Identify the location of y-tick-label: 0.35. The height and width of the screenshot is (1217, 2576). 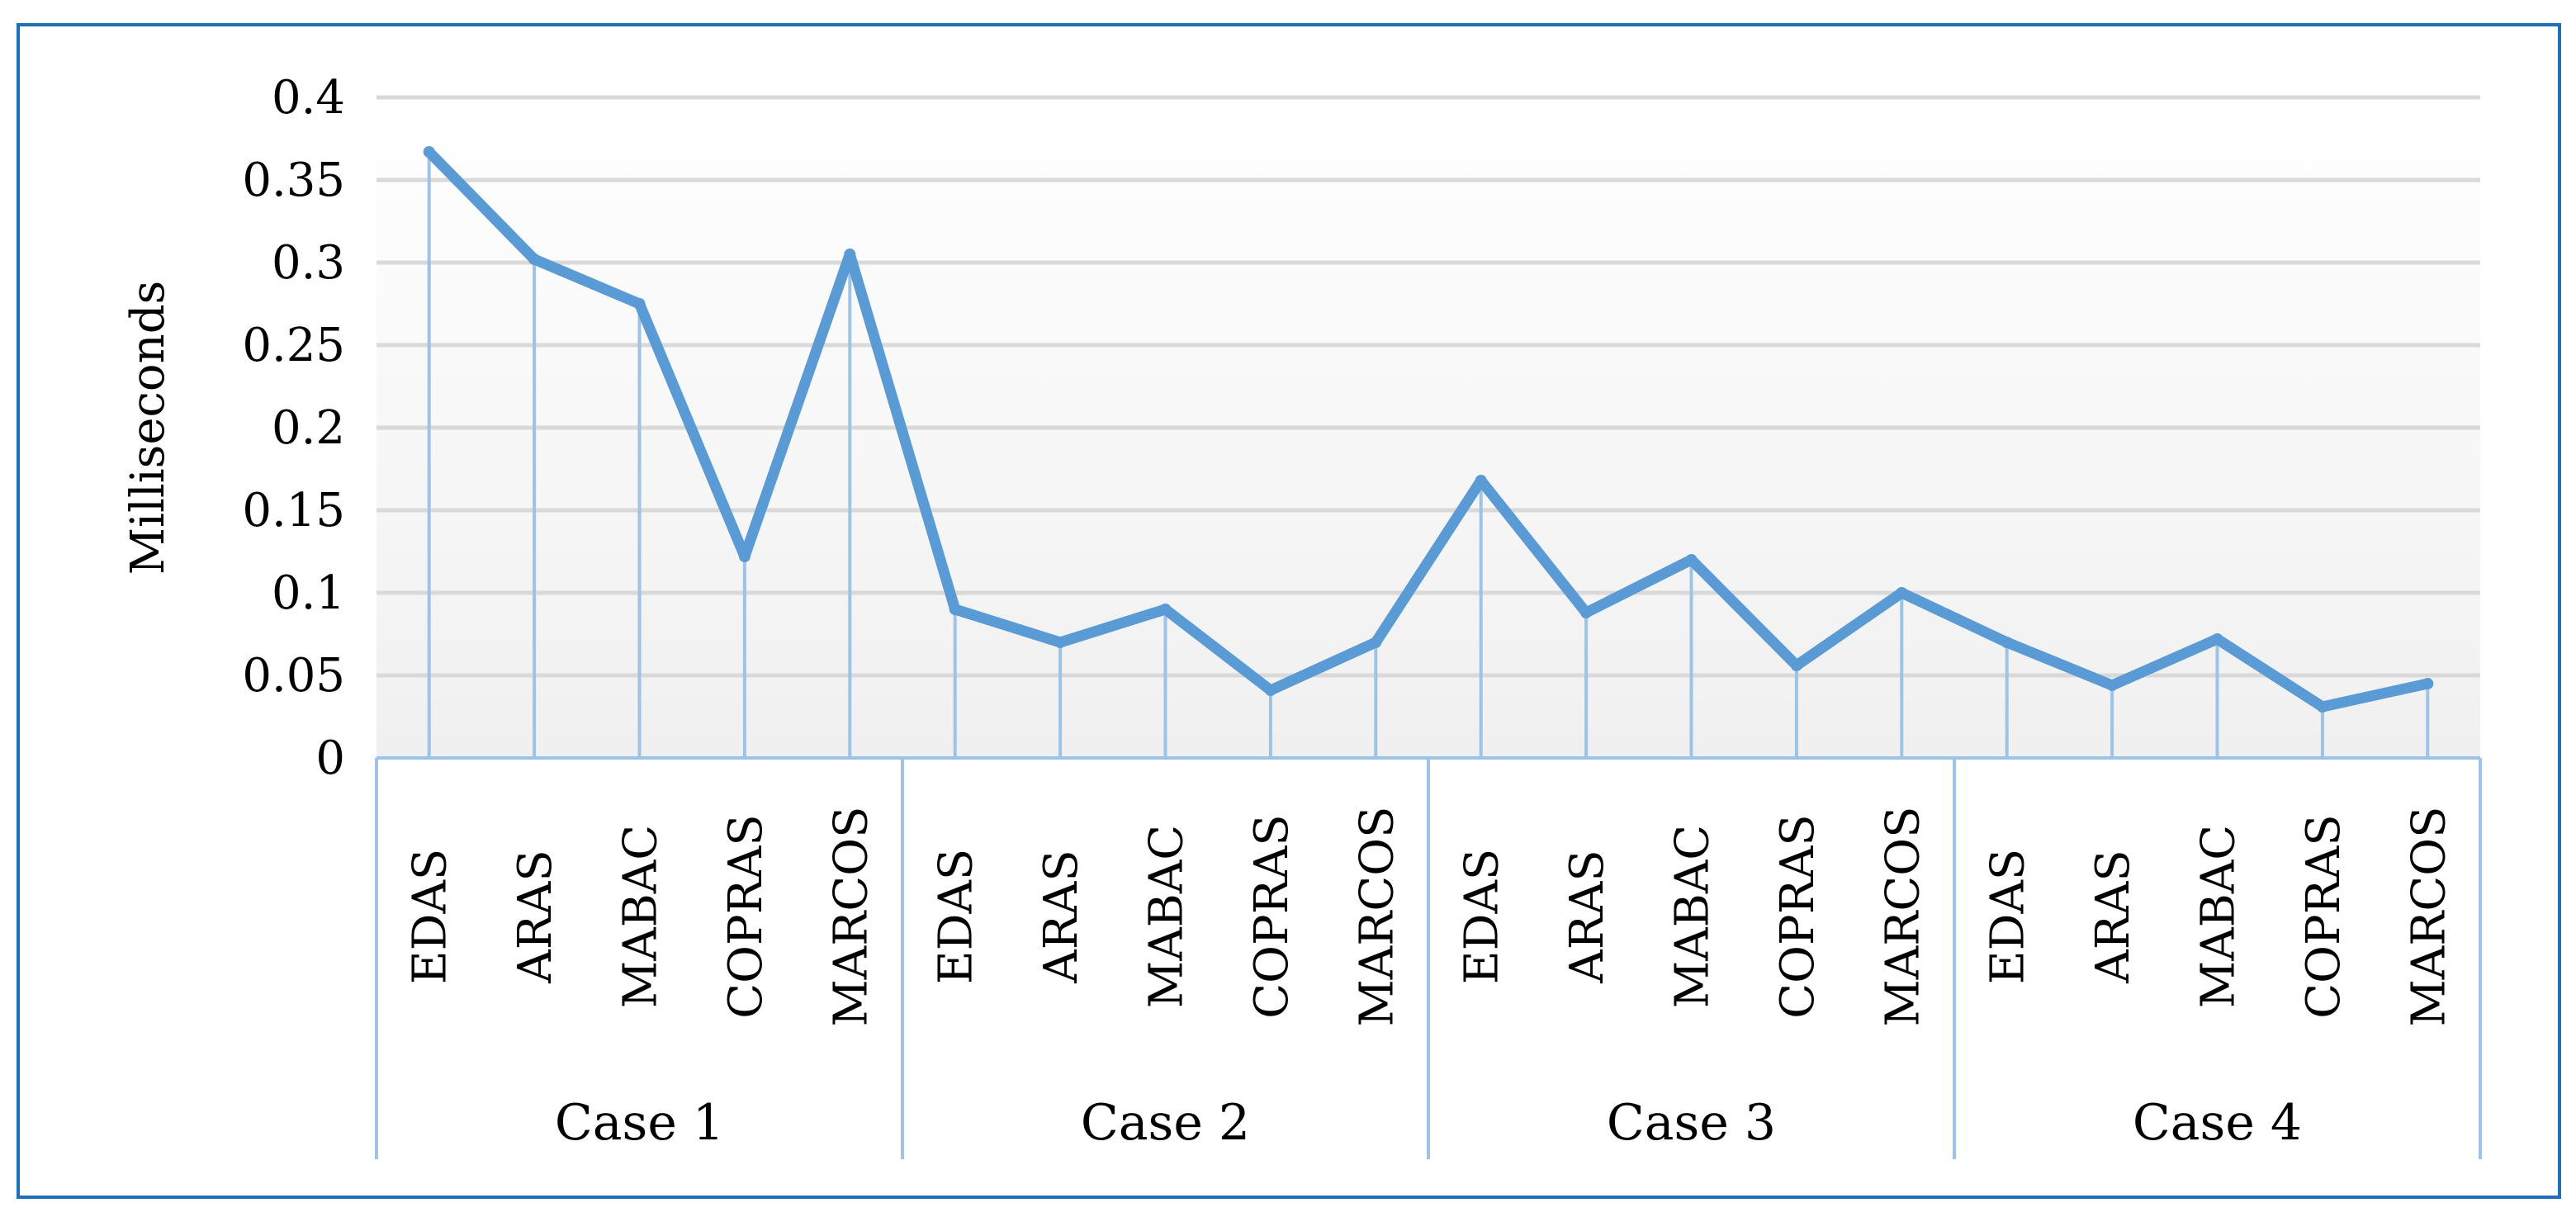
(293, 180).